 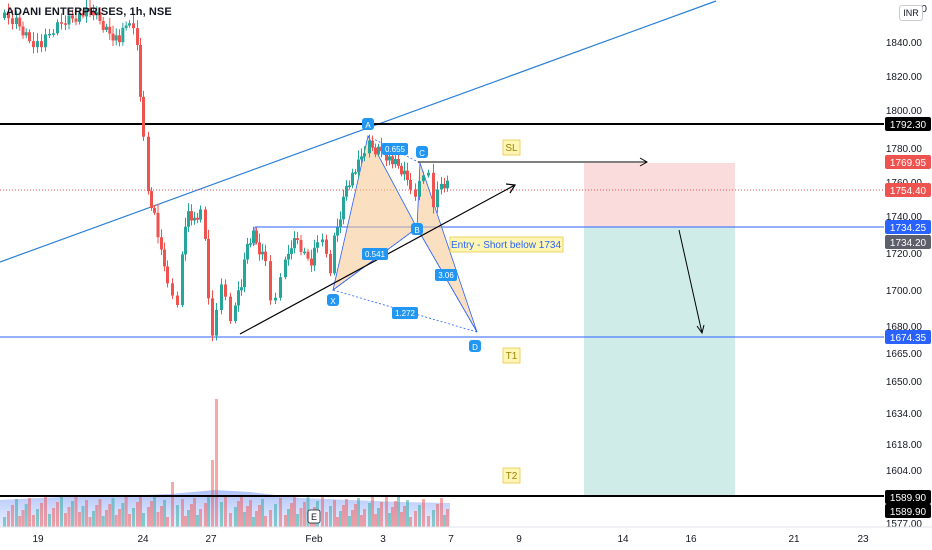 I want to click on price-tick-label: 1800.00, so click(x=904, y=111).